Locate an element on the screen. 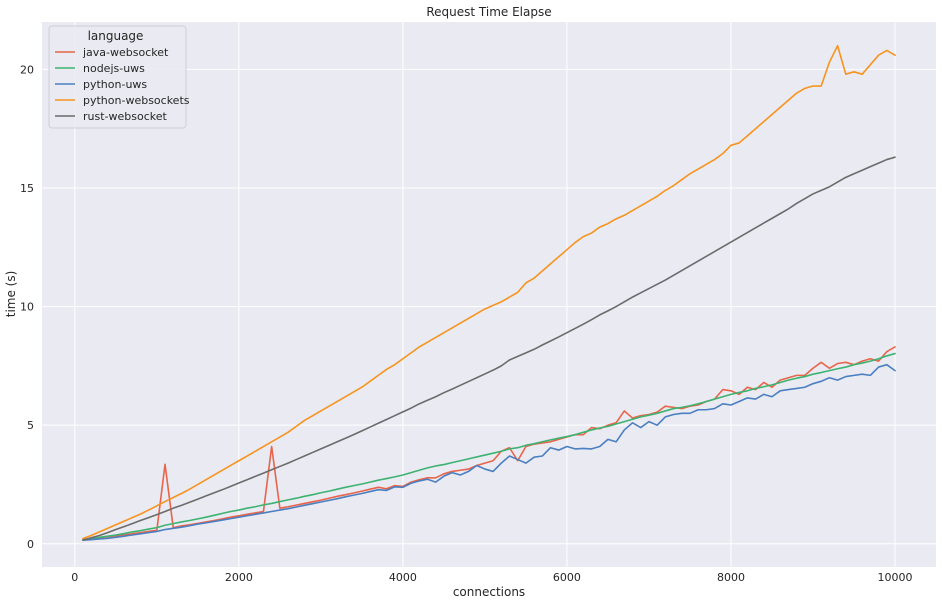 Image resolution: width=942 pixels, height=605 pixels. legend-entry-nodejs-uws: nodejs-uws is located at coordinates (114, 68).